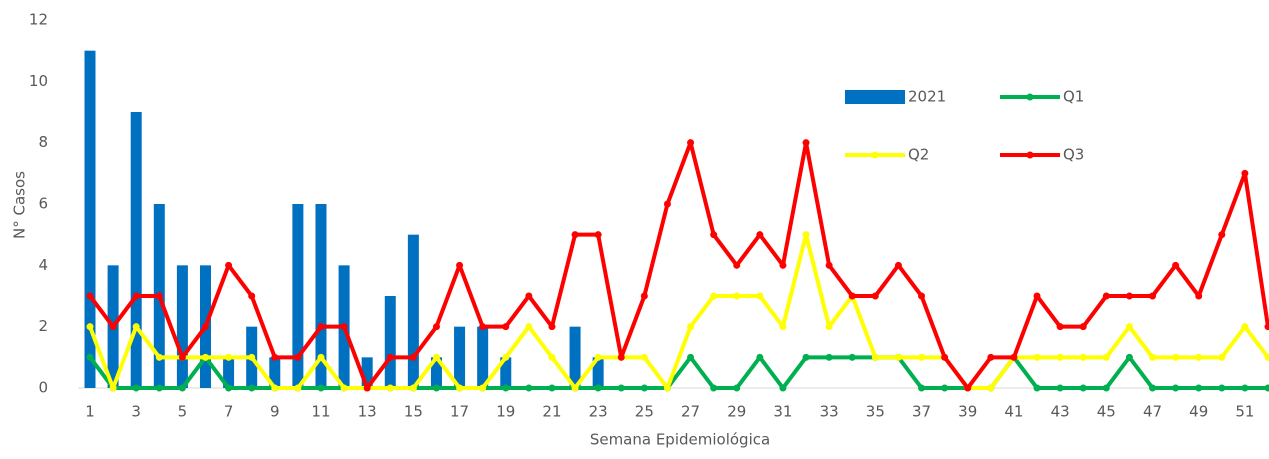 This screenshot has height=459, width=1269. What do you see at coordinates (275, 412) in the screenshot?
I see `x-tick-label: 9` at bounding box center [275, 412].